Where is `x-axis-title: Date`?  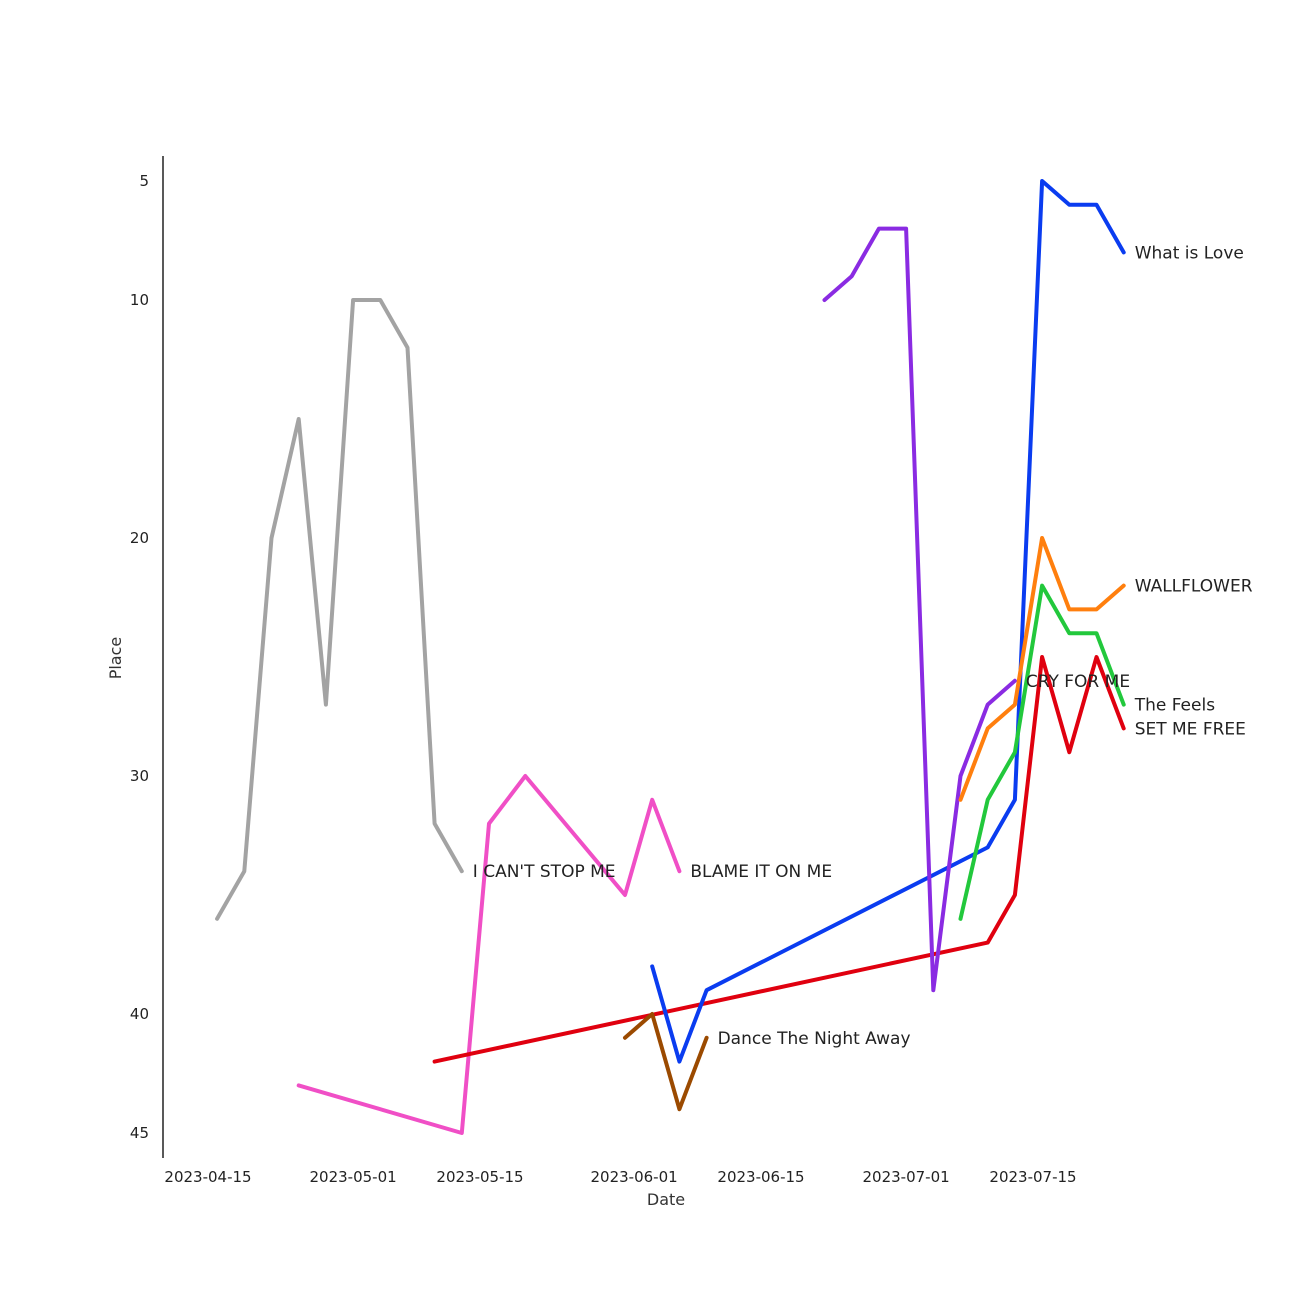
x-axis-title: Date is located at coordinates (666, 1199).